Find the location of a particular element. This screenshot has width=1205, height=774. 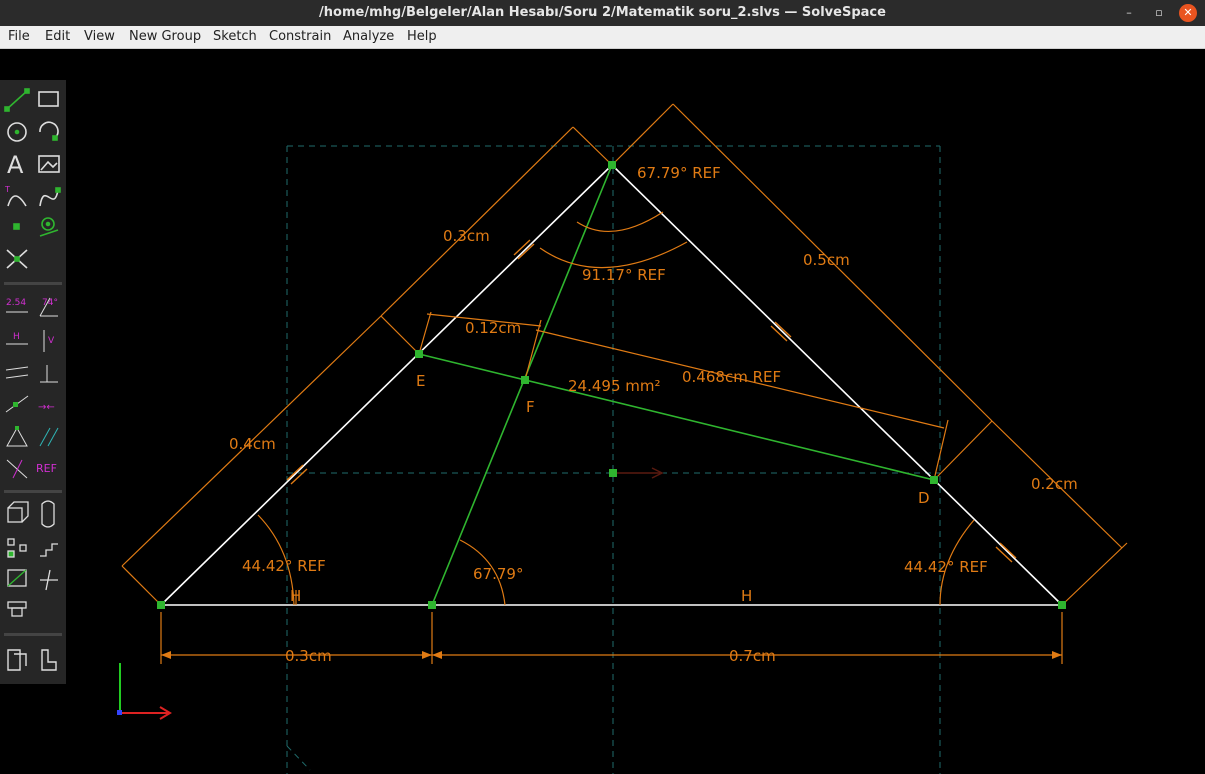

dim-inner-angle: 91.17° REF is located at coordinates (624, 275).